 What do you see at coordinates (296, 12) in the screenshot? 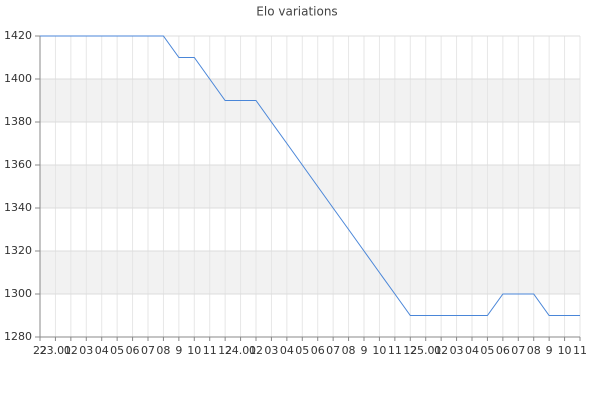
I see `chart-title: Elo variations` at bounding box center [296, 12].